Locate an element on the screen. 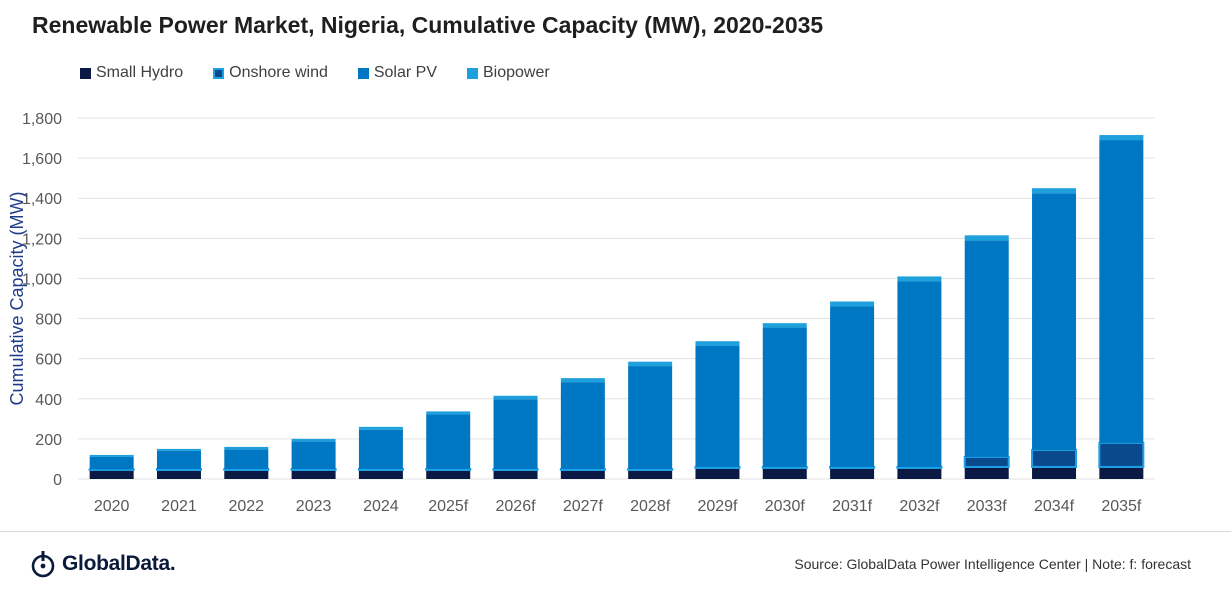 This screenshot has width=1231, height=592. x-tick-label: 2023 is located at coordinates (314, 506).